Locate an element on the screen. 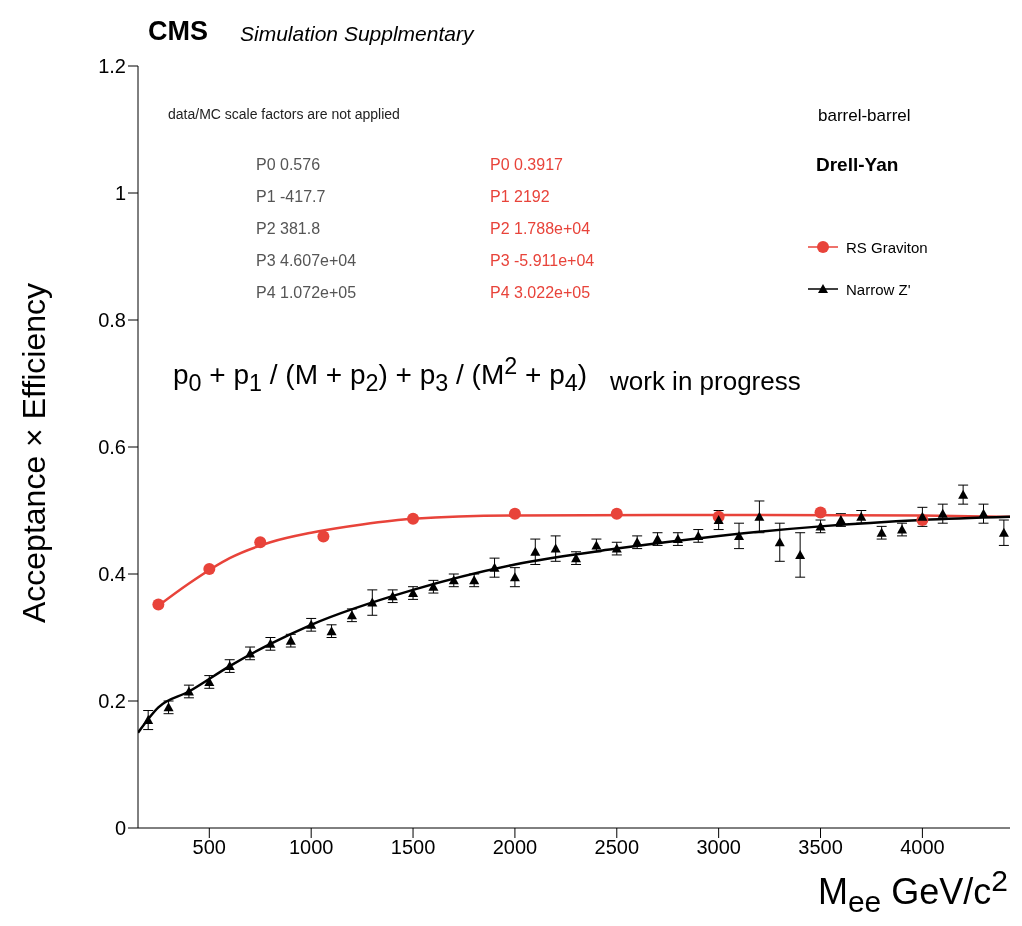 The height and width of the screenshot is (926, 1022). y-tick-label: 0.4 is located at coordinates (112, 574).